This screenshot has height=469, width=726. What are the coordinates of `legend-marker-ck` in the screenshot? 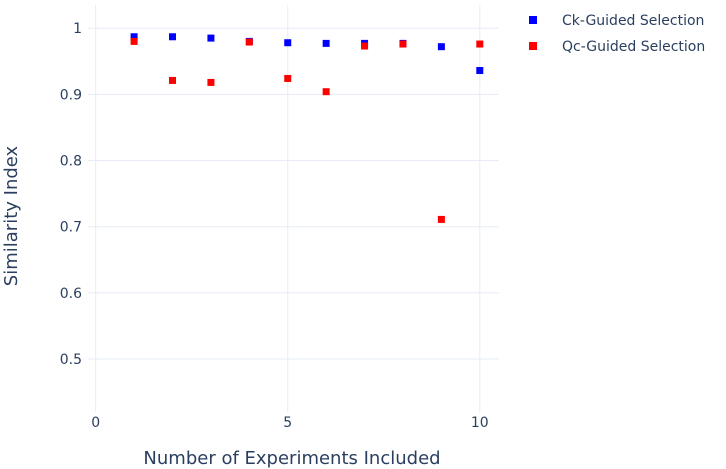 It's located at (533, 20).